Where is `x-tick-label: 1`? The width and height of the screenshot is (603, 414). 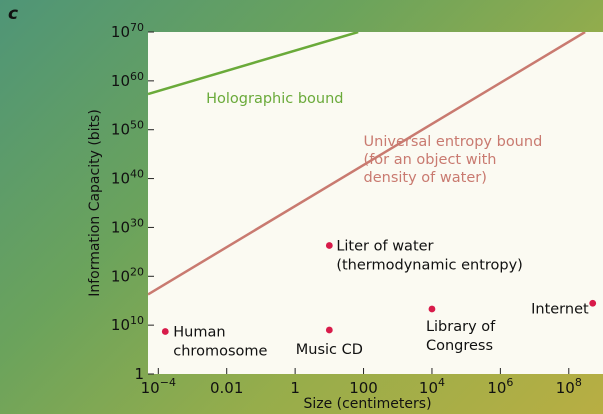 x-tick-label: 1 is located at coordinates (295, 388).